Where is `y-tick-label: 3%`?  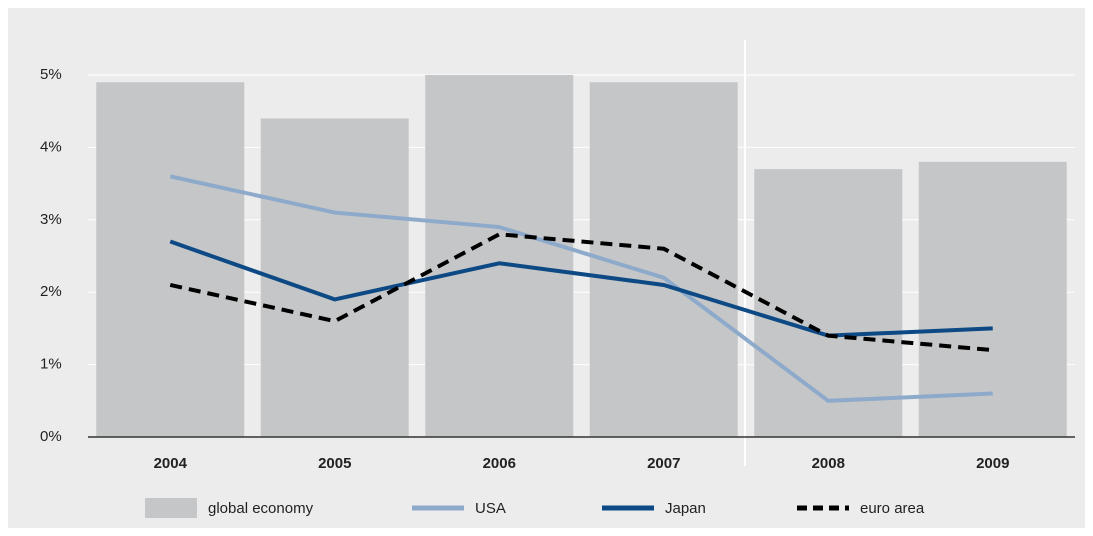 y-tick-label: 3% is located at coordinates (51, 219).